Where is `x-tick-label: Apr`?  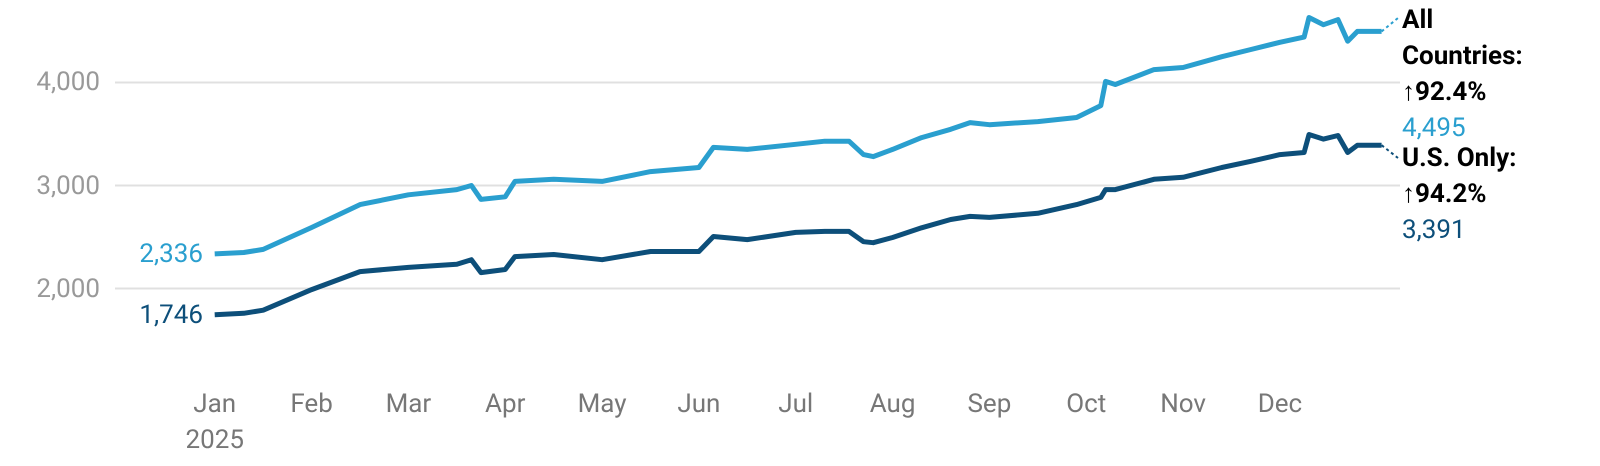
x-tick-label: Apr is located at coordinates (505, 404).